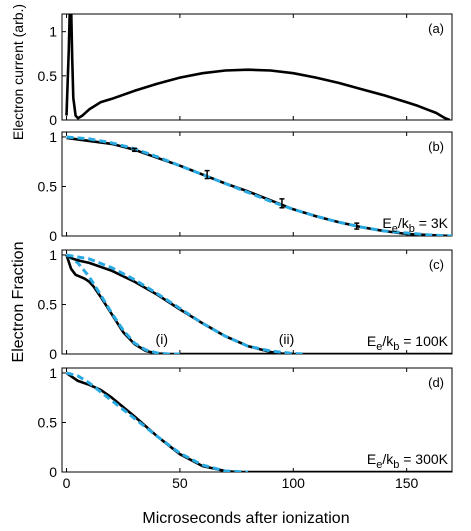  What do you see at coordinates (408, 343) in the screenshot?
I see `energy-annotation: Ee/kb = 100K` at bounding box center [408, 343].